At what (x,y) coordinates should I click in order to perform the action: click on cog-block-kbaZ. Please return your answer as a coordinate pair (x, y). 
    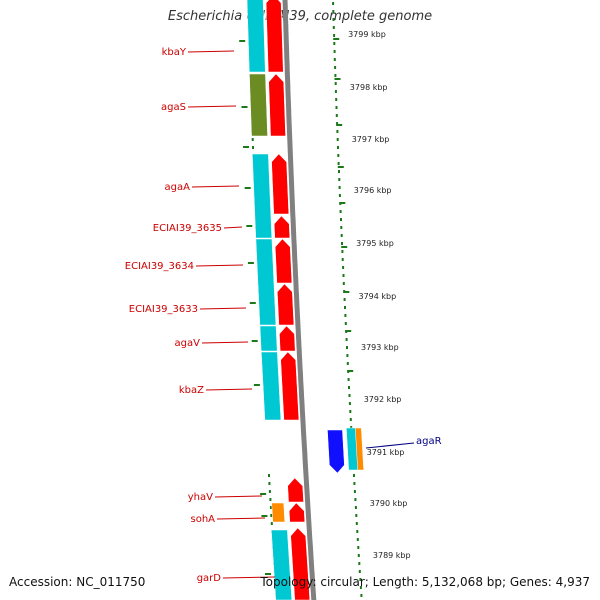
    Looking at the image, I should click on (271, 386).